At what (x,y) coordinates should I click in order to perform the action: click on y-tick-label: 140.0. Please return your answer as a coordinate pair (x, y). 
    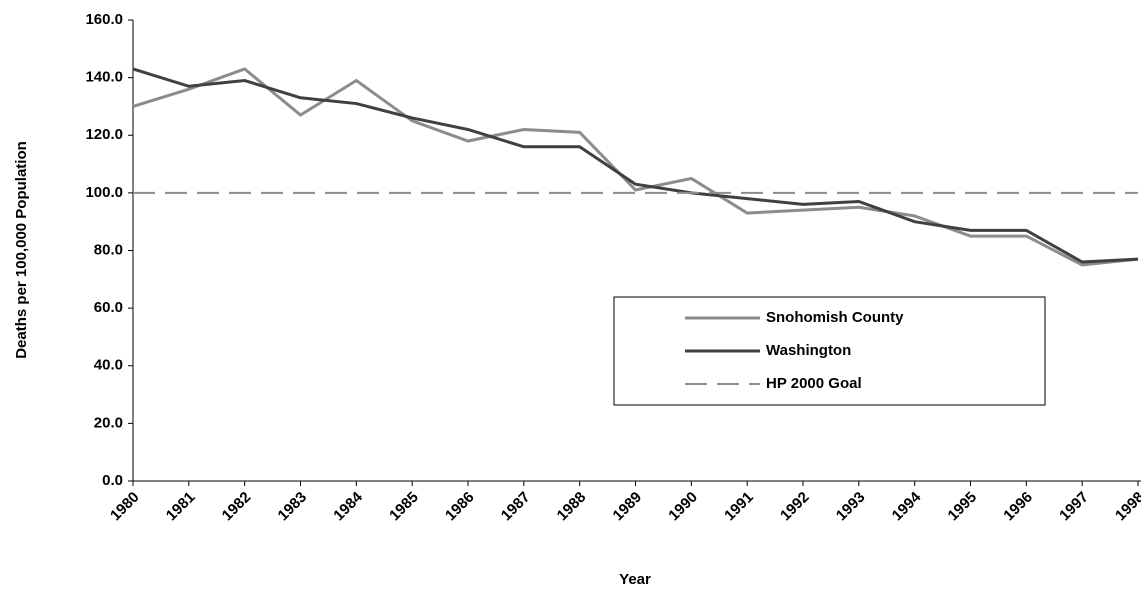
    Looking at the image, I should click on (104, 77).